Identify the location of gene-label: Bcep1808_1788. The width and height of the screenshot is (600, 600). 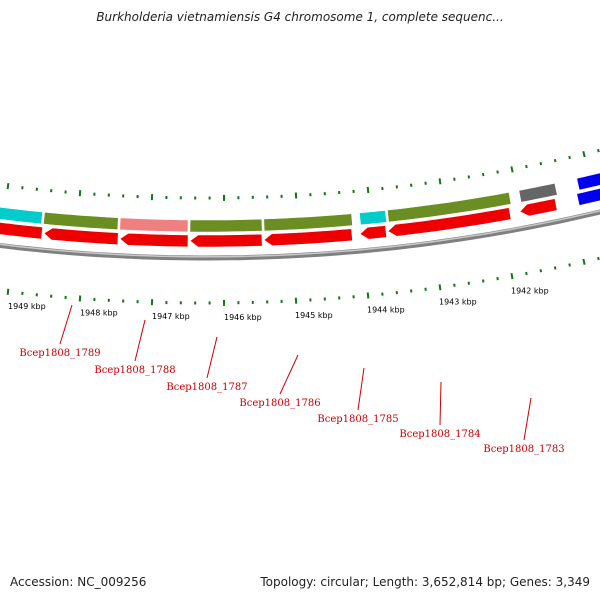
(134, 370).